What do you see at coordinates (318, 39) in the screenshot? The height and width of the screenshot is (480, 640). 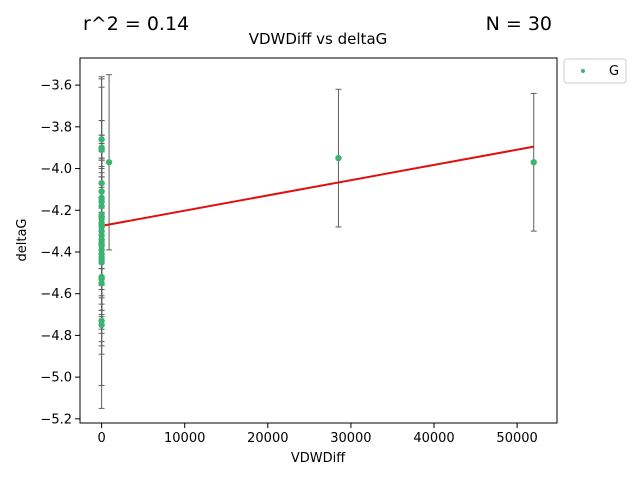 I see `chart-title: VDWDiff vs deltaG` at bounding box center [318, 39].